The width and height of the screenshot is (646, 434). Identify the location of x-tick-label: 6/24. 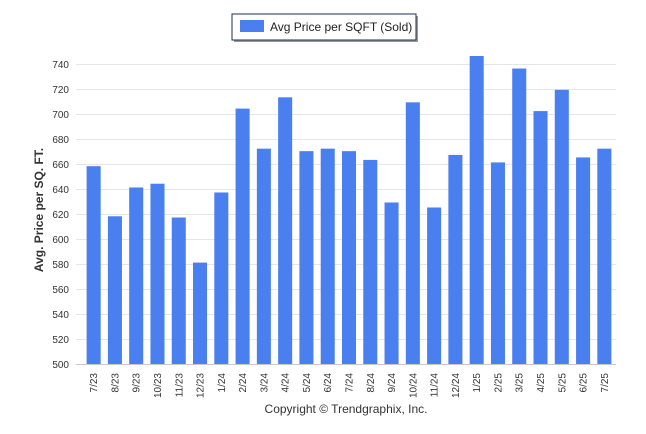
(328, 383).